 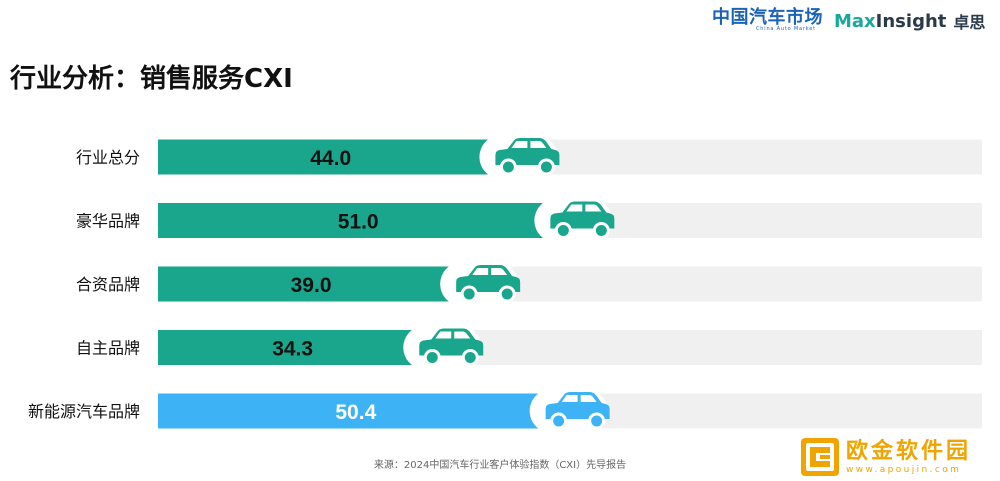 What do you see at coordinates (500, 465) in the screenshot?
I see `source-note: 来源：2024中国汽车行业客户体验指数（CXI）先导报告` at bounding box center [500, 465].